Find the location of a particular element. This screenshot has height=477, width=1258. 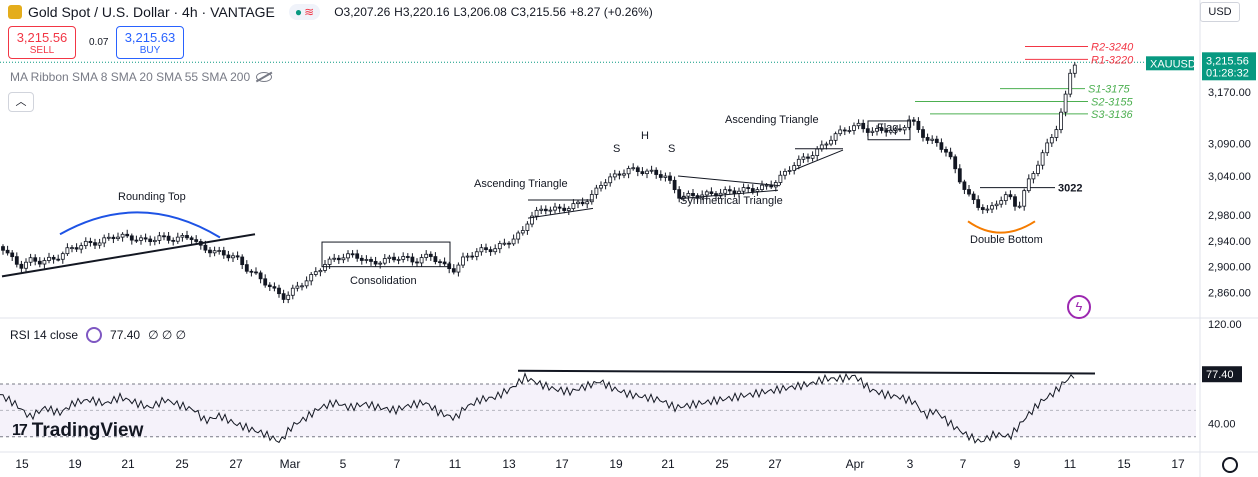

lightning-icon: ϟ is located at coordinates (1079, 307).